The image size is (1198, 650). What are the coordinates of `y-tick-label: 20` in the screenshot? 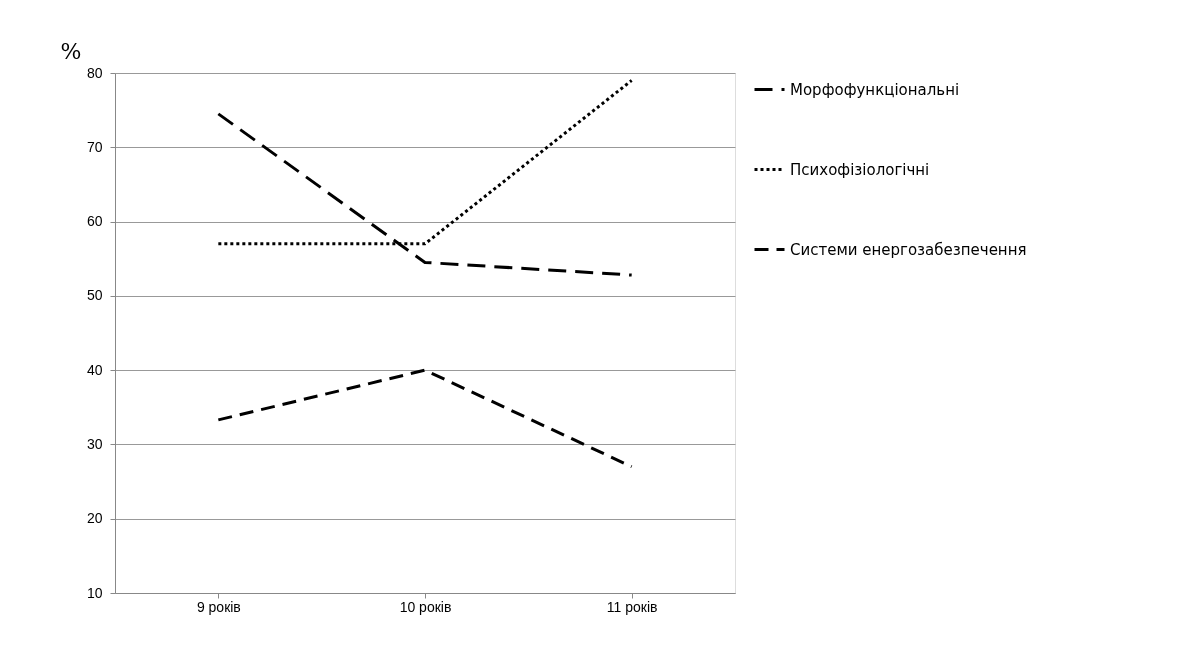 It's located at (94, 518).